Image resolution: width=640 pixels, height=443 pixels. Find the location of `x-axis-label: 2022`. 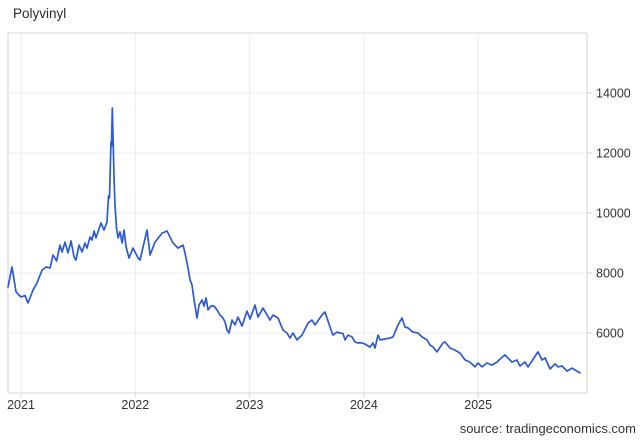

x-axis-label: 2022 is located at coordinates (135, 405).